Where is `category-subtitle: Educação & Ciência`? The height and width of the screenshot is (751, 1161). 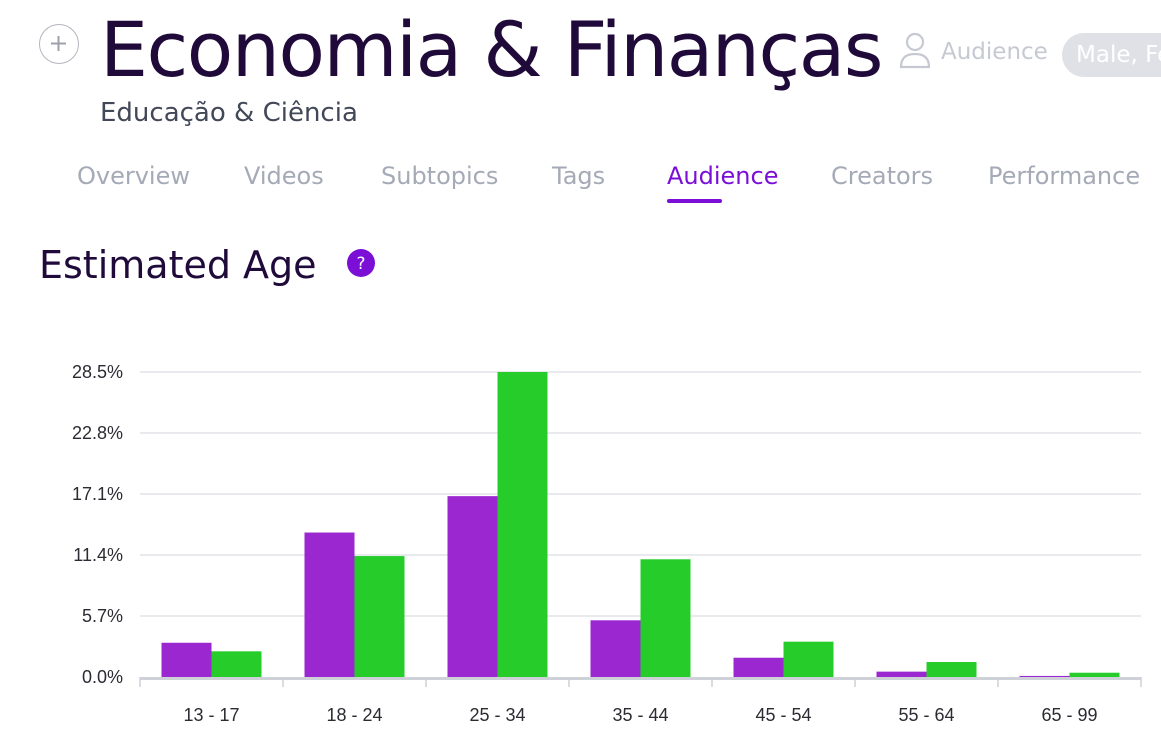 category-subtitle: Educação & Ciência is located at coordinates (229, 113).